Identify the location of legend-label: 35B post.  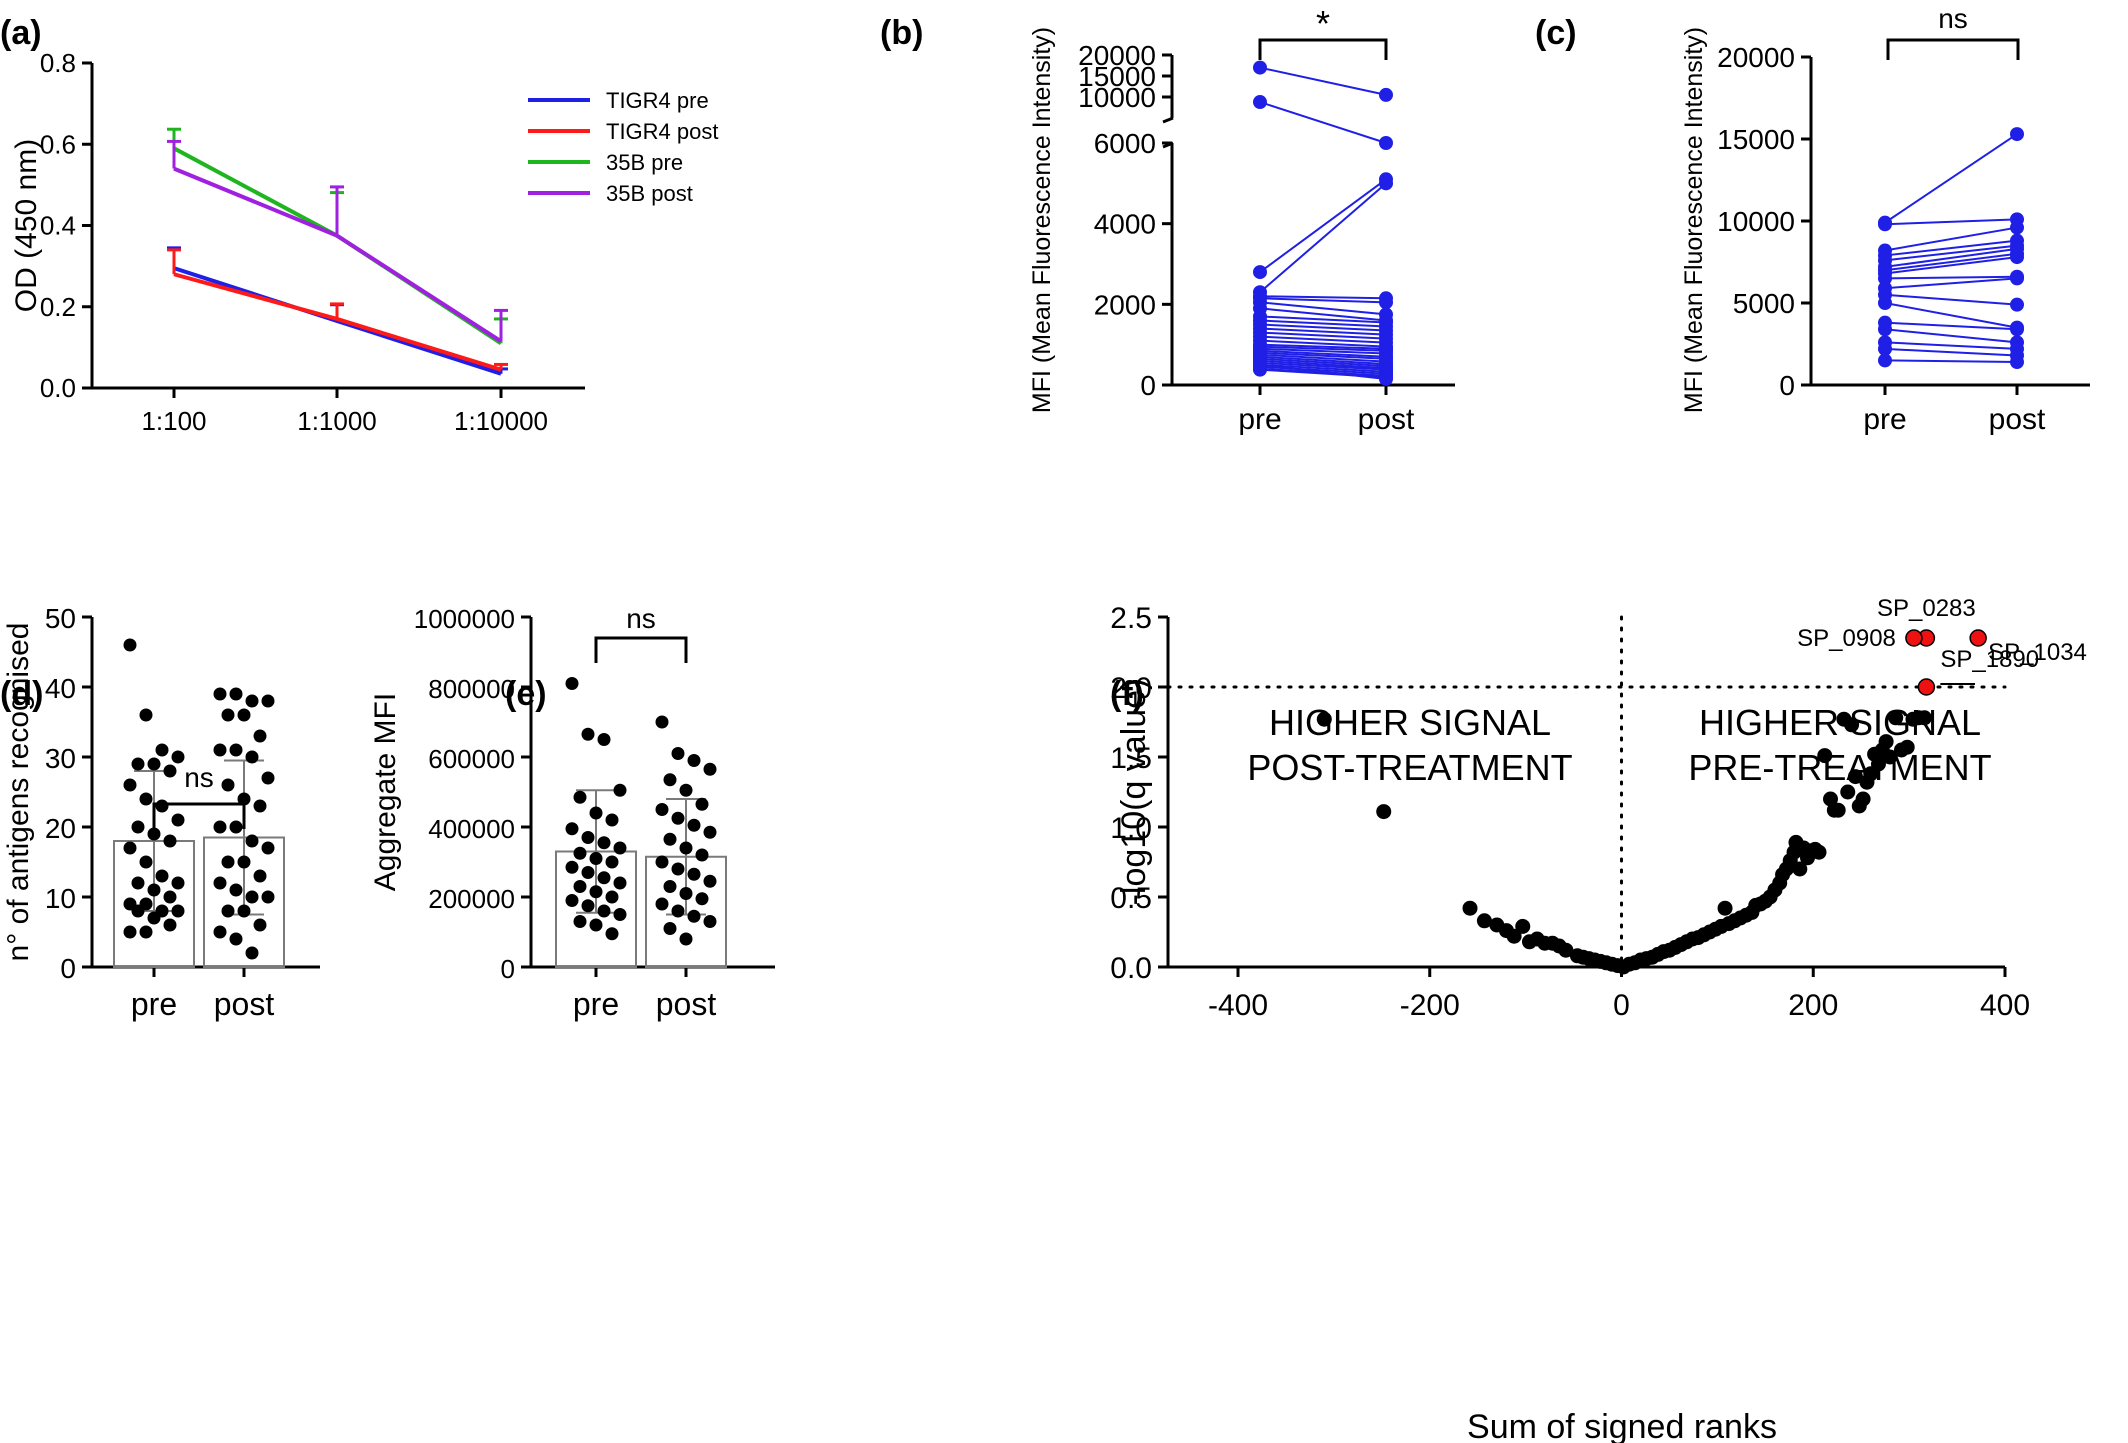
(649, 193).